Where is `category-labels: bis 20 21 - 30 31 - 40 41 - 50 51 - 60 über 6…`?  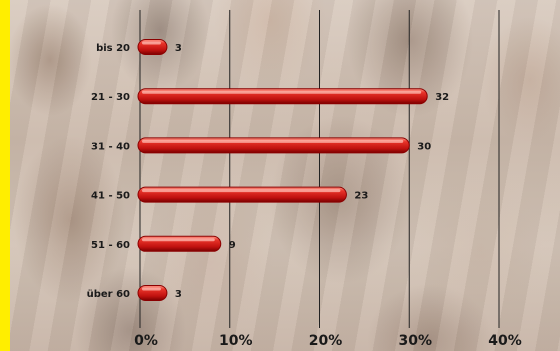
category-labels: bis 20 21 - 30 31 - 40 41 - 50 51 - 60 über 6… is located at coordinates (108, 171).